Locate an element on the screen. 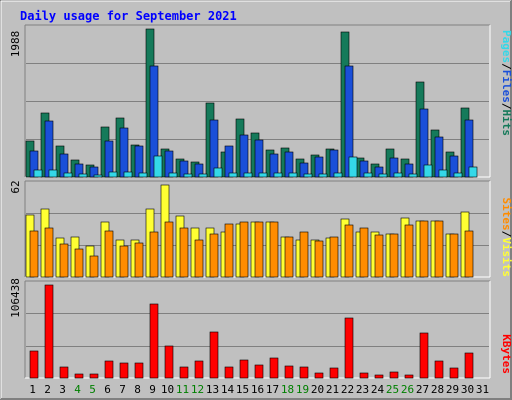  day-label-23: 23 is located at coordinates (362, 389).